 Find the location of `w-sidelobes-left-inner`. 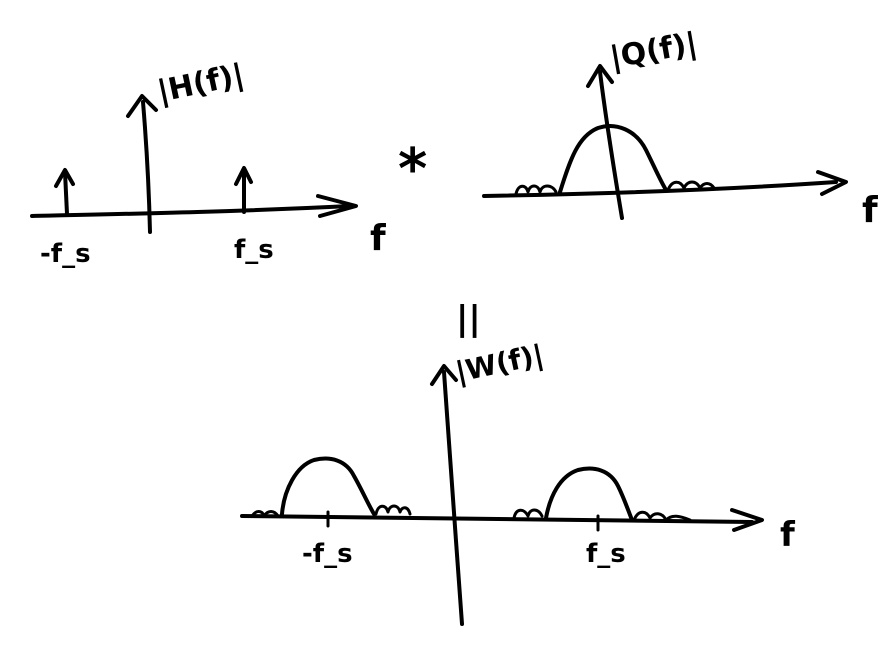

w-sidelobes-left-inner is located at coordinates (393, 510).